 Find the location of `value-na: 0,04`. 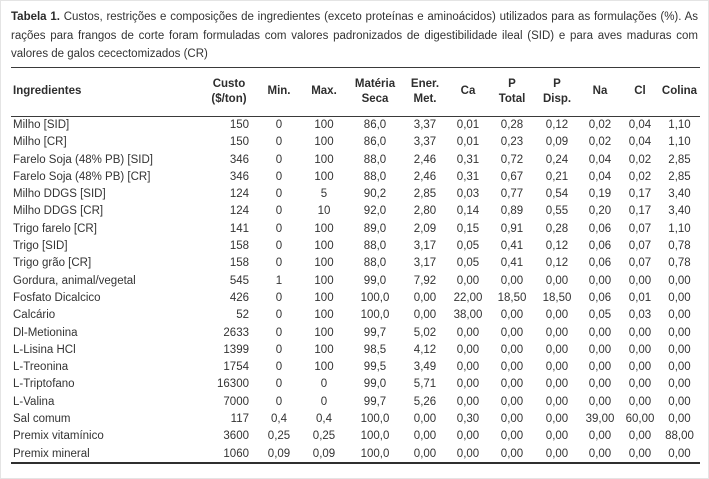

value-na: 0,04 is located at coordinates (600, 176).